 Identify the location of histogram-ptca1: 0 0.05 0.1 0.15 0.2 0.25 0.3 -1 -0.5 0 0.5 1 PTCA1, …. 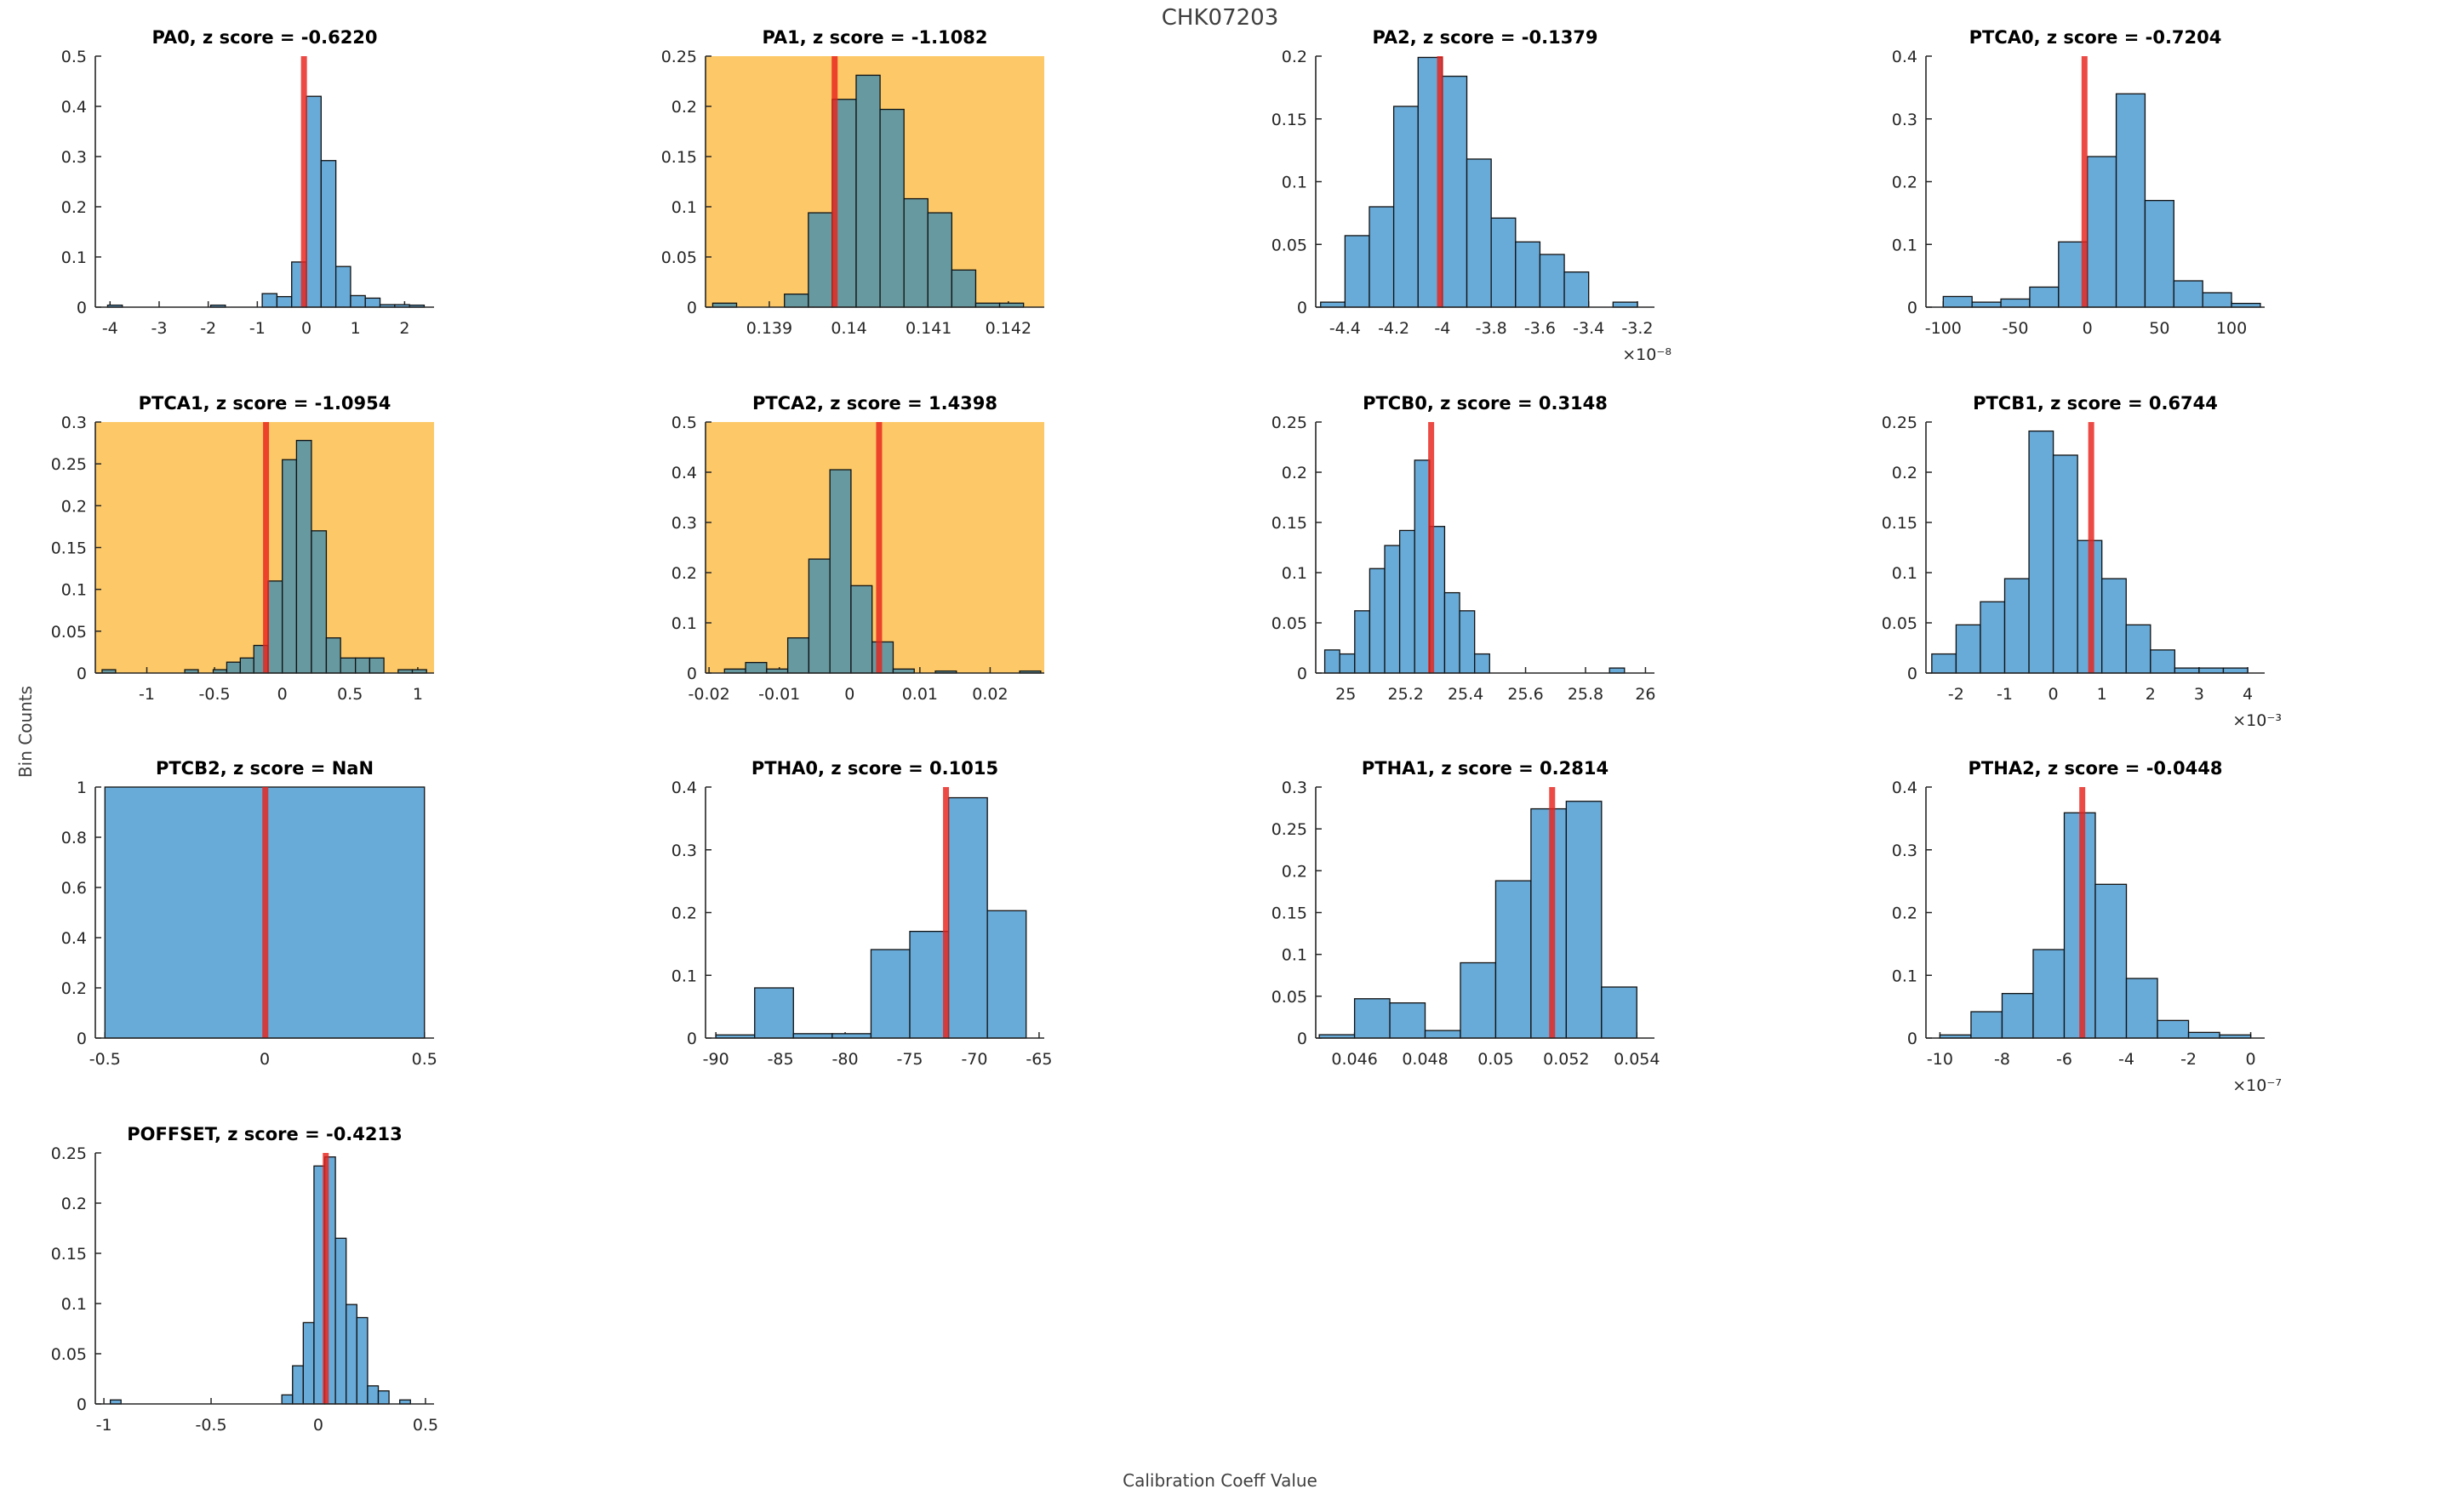
(242, 548).